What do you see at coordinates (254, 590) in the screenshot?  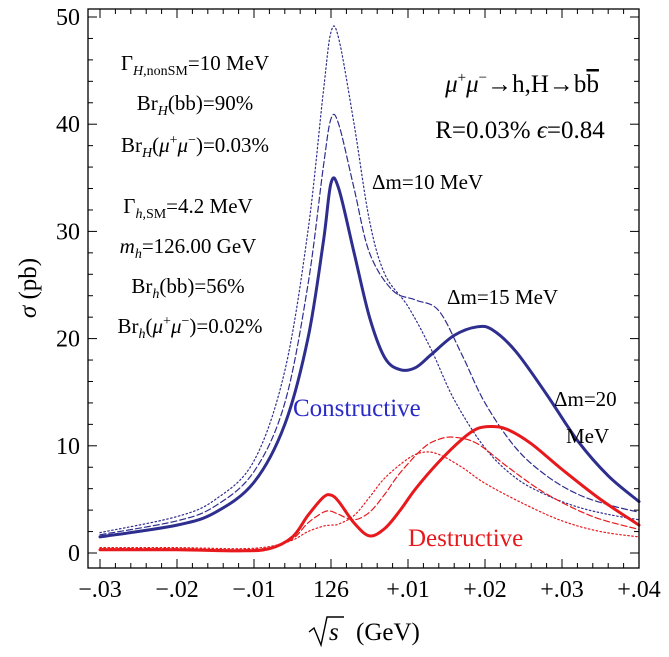 I see `x-tick-label: −.01` at bounding box center [254, 590].